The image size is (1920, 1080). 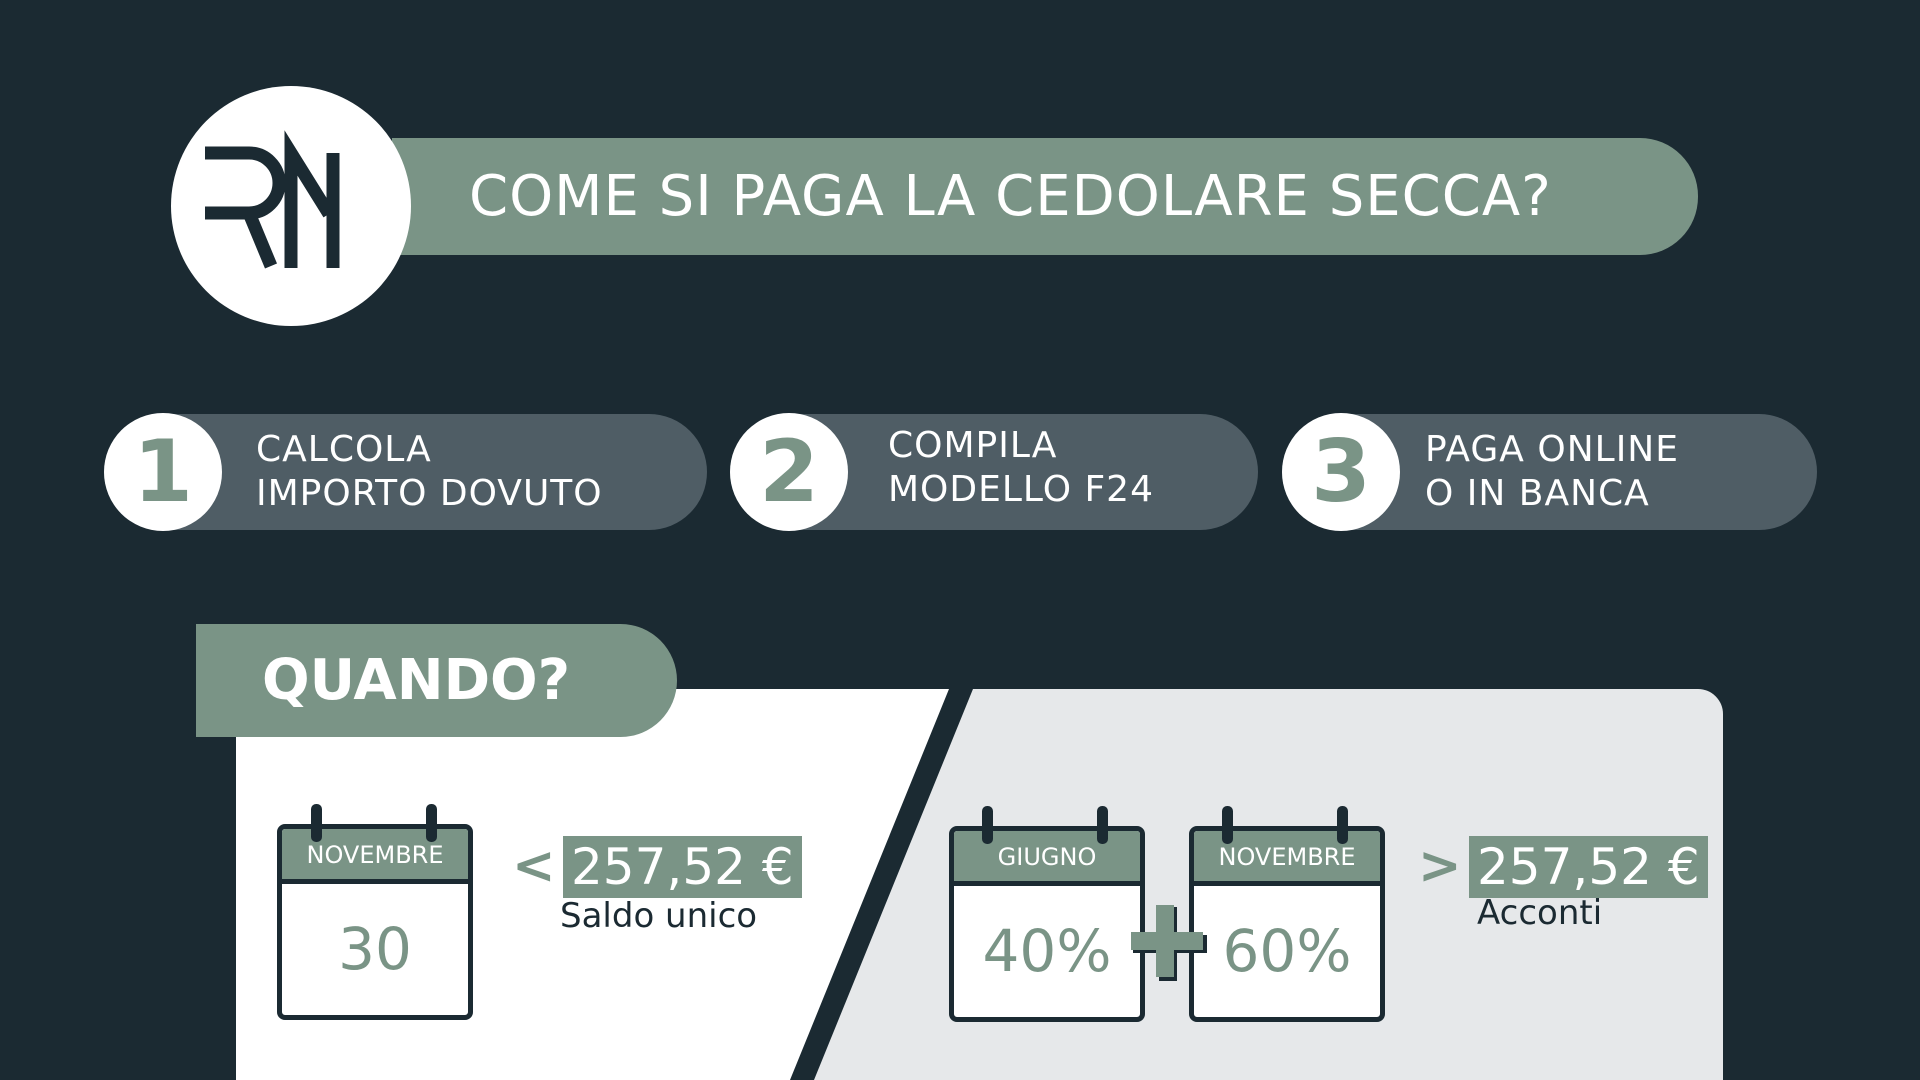 What do you see at coordinates (163, 472) in the screenshot?
I see `step-number: 1` at bounding box center [163, 472].